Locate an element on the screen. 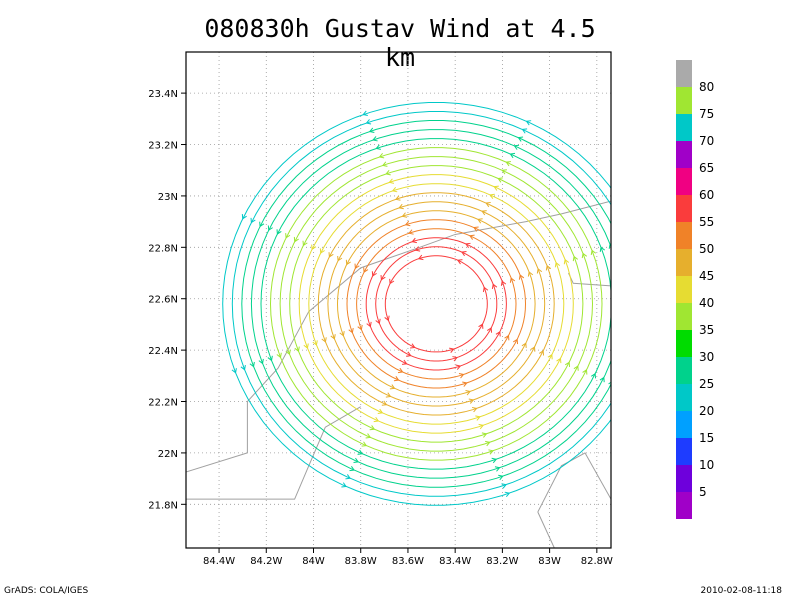 The width and height of the screenshot is (800, 600). y-tick-label: 22N is located at coordinates (168, 454).